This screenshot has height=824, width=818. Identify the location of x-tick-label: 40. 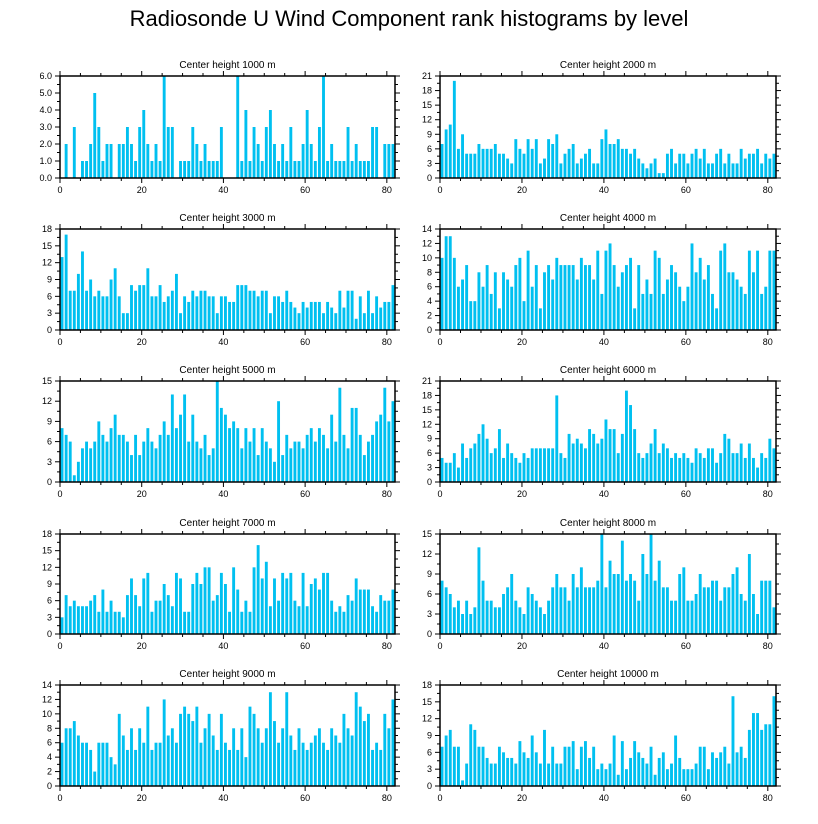
(604, 646).